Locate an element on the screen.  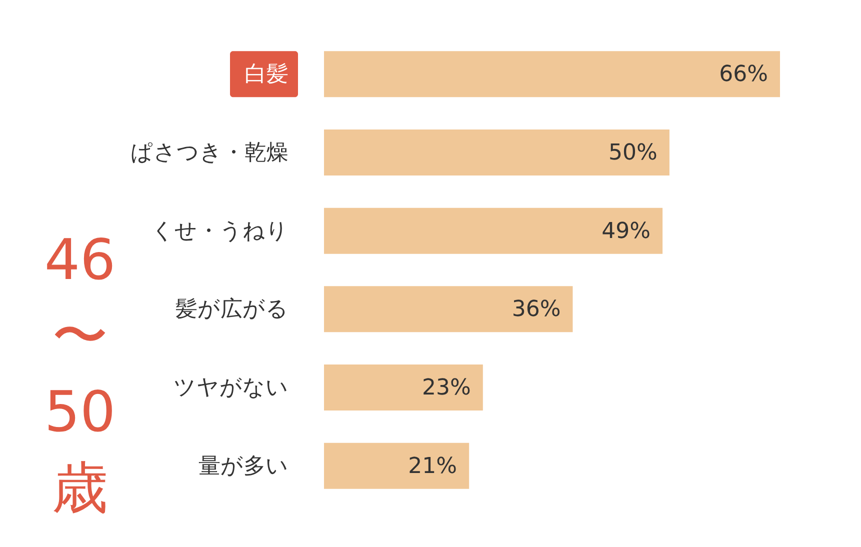
y-tick-label: ぱさつき・乾燥 is located at coordinates (209, 153).